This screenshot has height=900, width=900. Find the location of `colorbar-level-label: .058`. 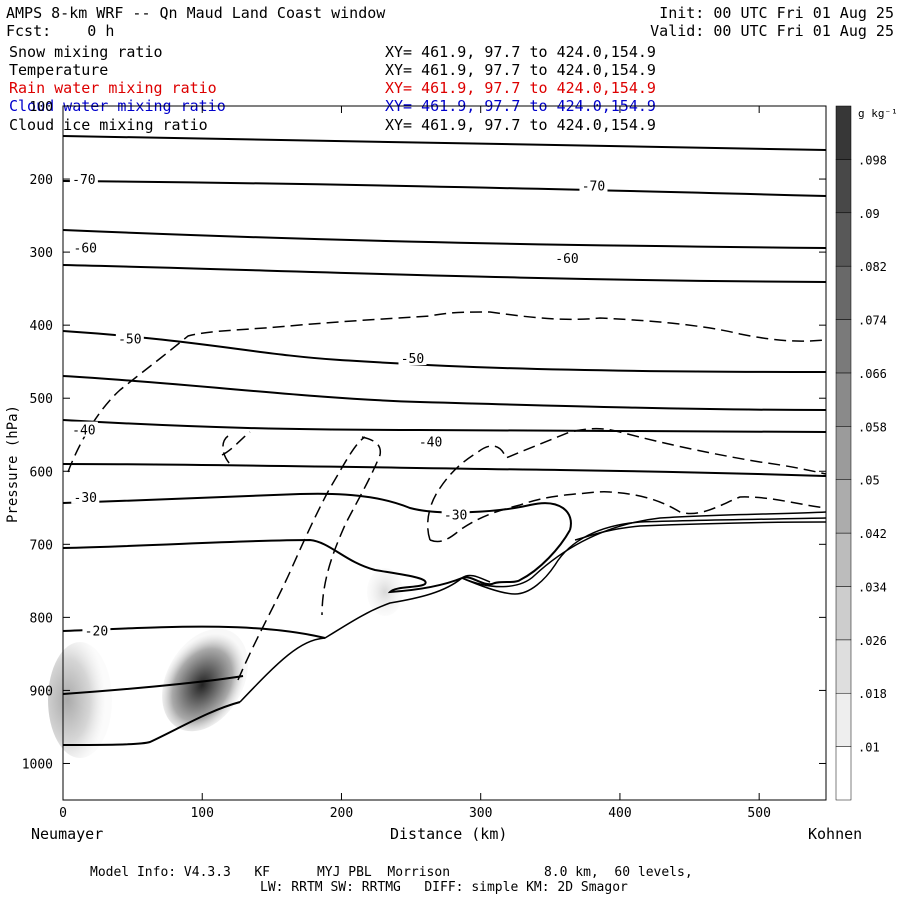

colorbar-level-label: .058 is located at coordinates (872, 427).